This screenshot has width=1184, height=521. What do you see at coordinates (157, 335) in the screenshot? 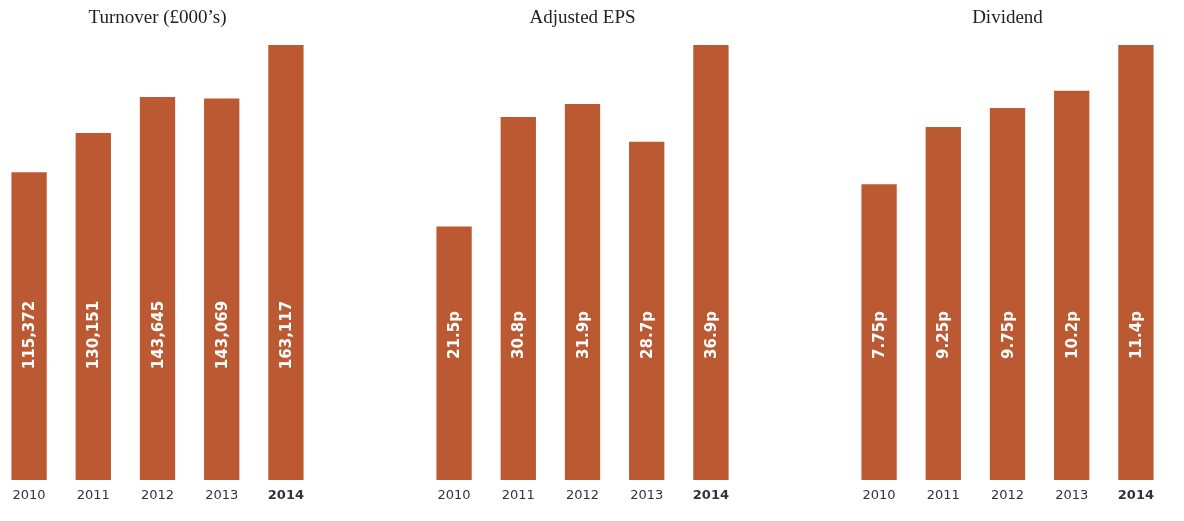
I see `data-label: 143,645` at bounding box center [157, 335].